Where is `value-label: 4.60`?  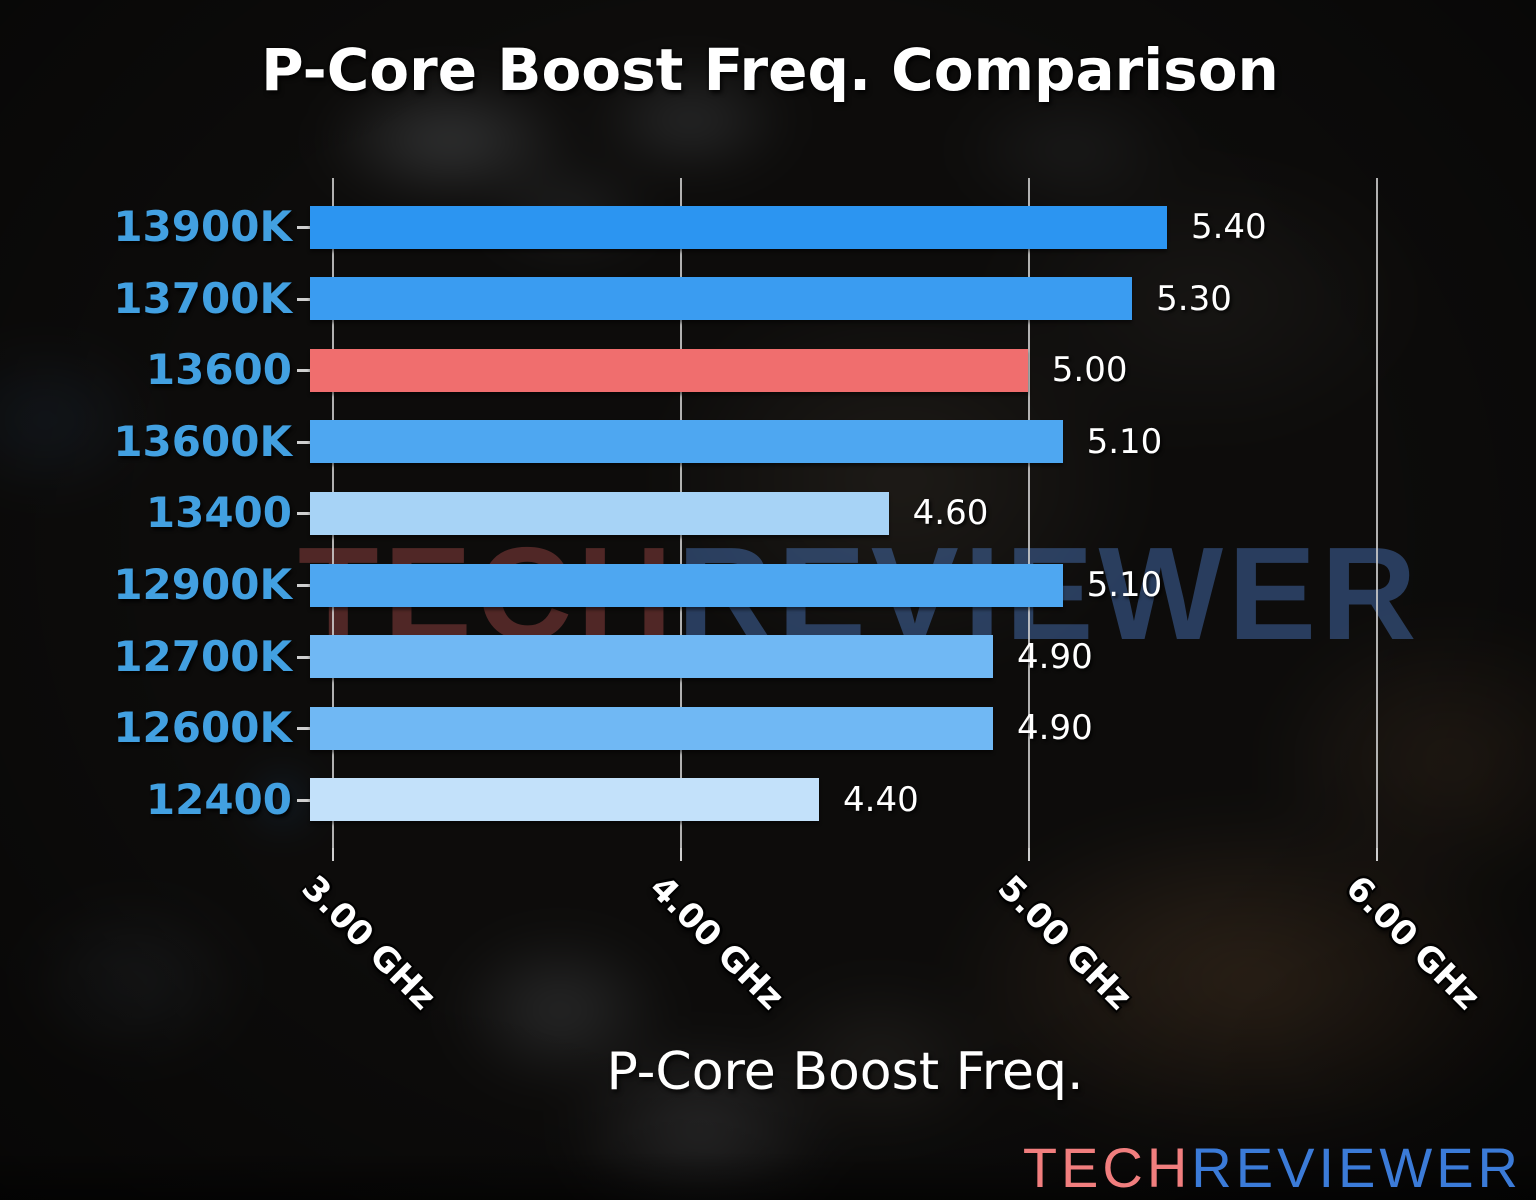 value-label: 4.60 is located at coordinates (950, 513).